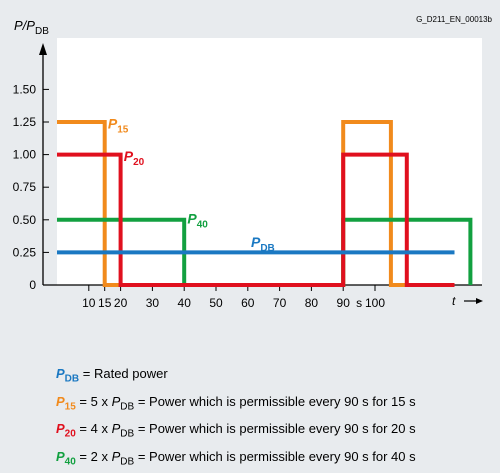  I want to click on x-tick-label: 15, so click(105, 303).